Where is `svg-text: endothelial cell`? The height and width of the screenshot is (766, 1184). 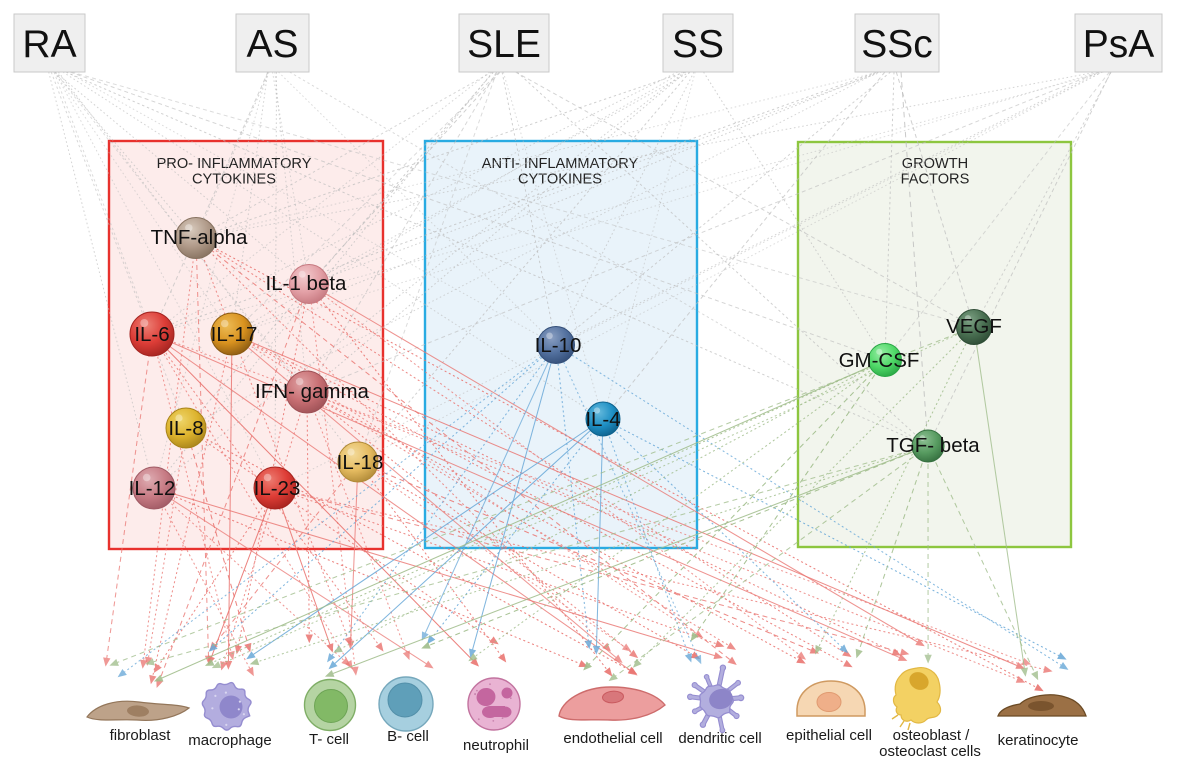 svg-text: endothelial cell is located at coordinates (612, 738).